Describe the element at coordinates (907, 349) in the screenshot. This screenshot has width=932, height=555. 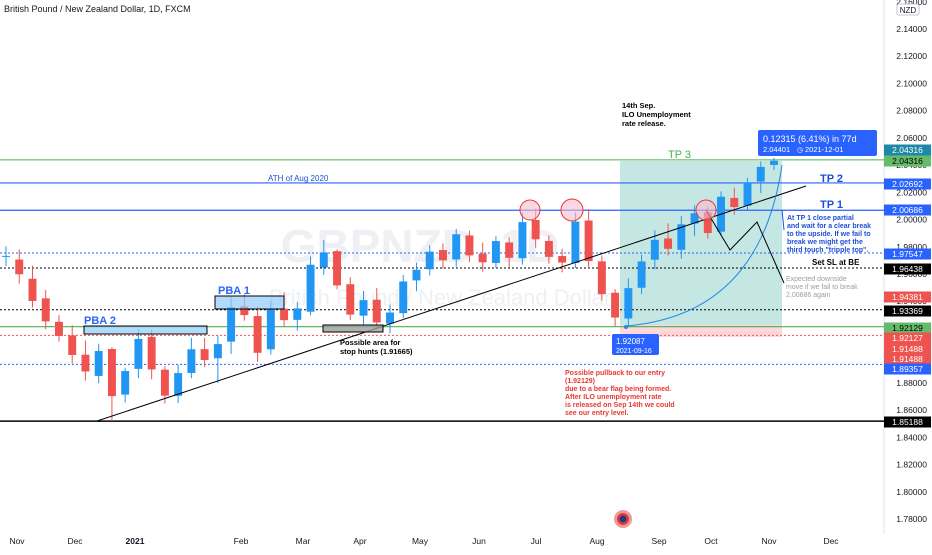
I see `price-label-text: 1.91488` at that location.